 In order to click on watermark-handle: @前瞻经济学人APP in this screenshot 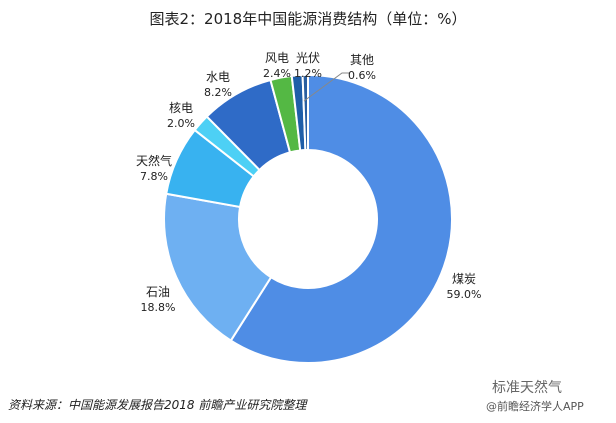, I will do `click(535, 406)`.